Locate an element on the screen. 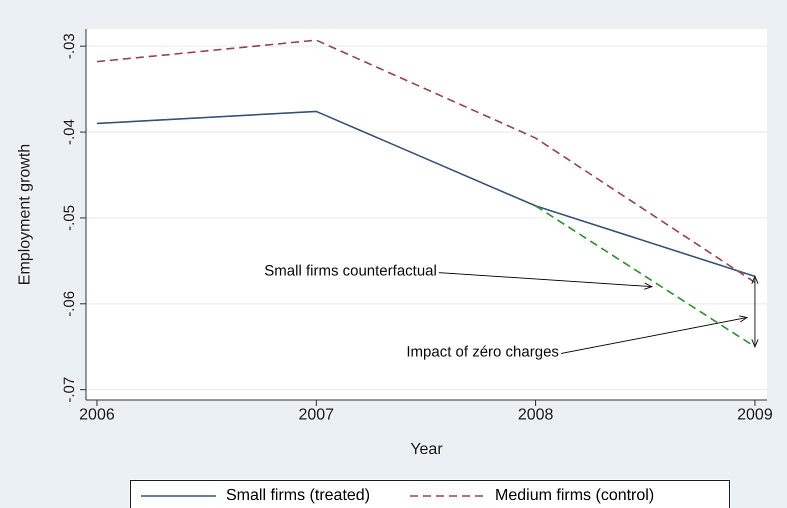 This screenshot has width=787, height=508. x-tick-label: 2007 is located at coordinates (316, 415).